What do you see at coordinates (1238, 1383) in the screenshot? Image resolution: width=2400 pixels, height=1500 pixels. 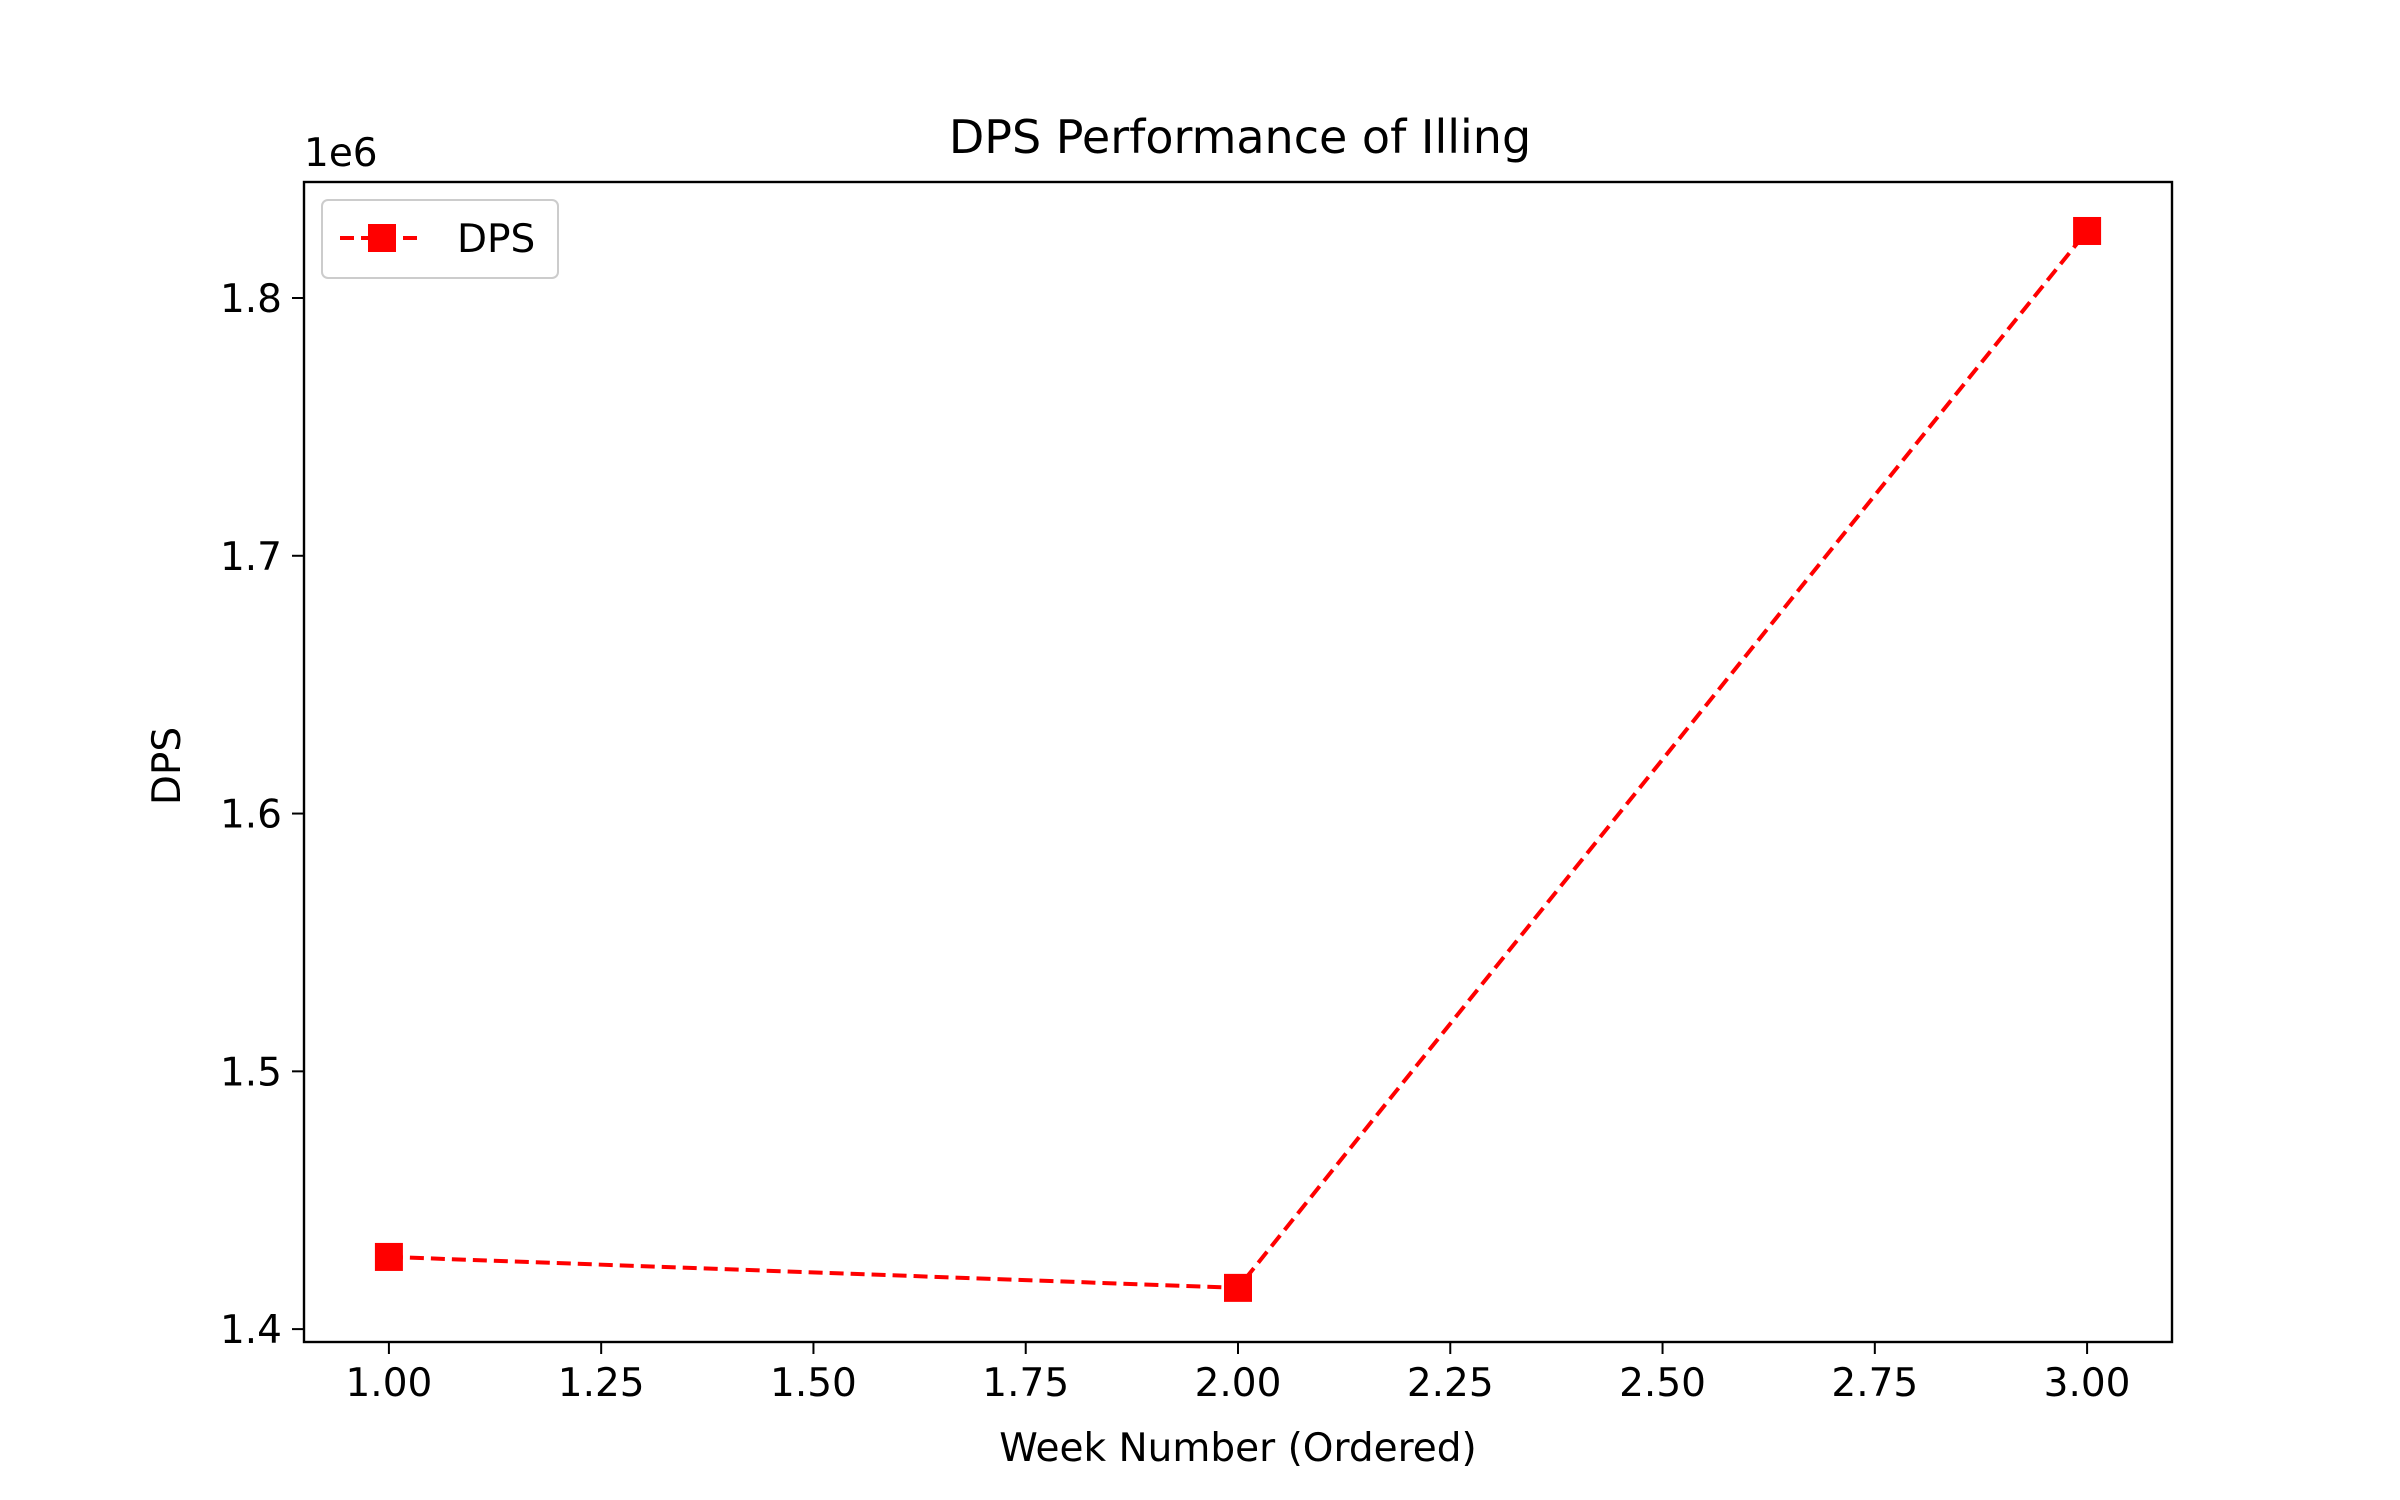 I see `x-tick-label: 2.00` at bounding box center [1238, 1383].